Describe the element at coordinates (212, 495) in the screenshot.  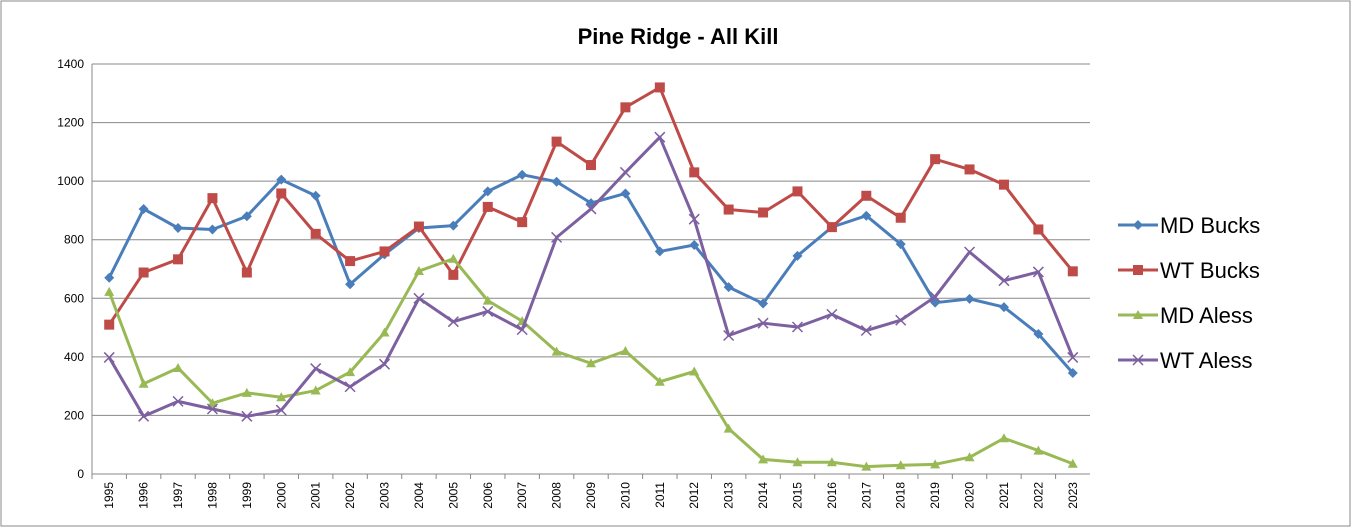
I see `x-tick-label: 1998` at that location.